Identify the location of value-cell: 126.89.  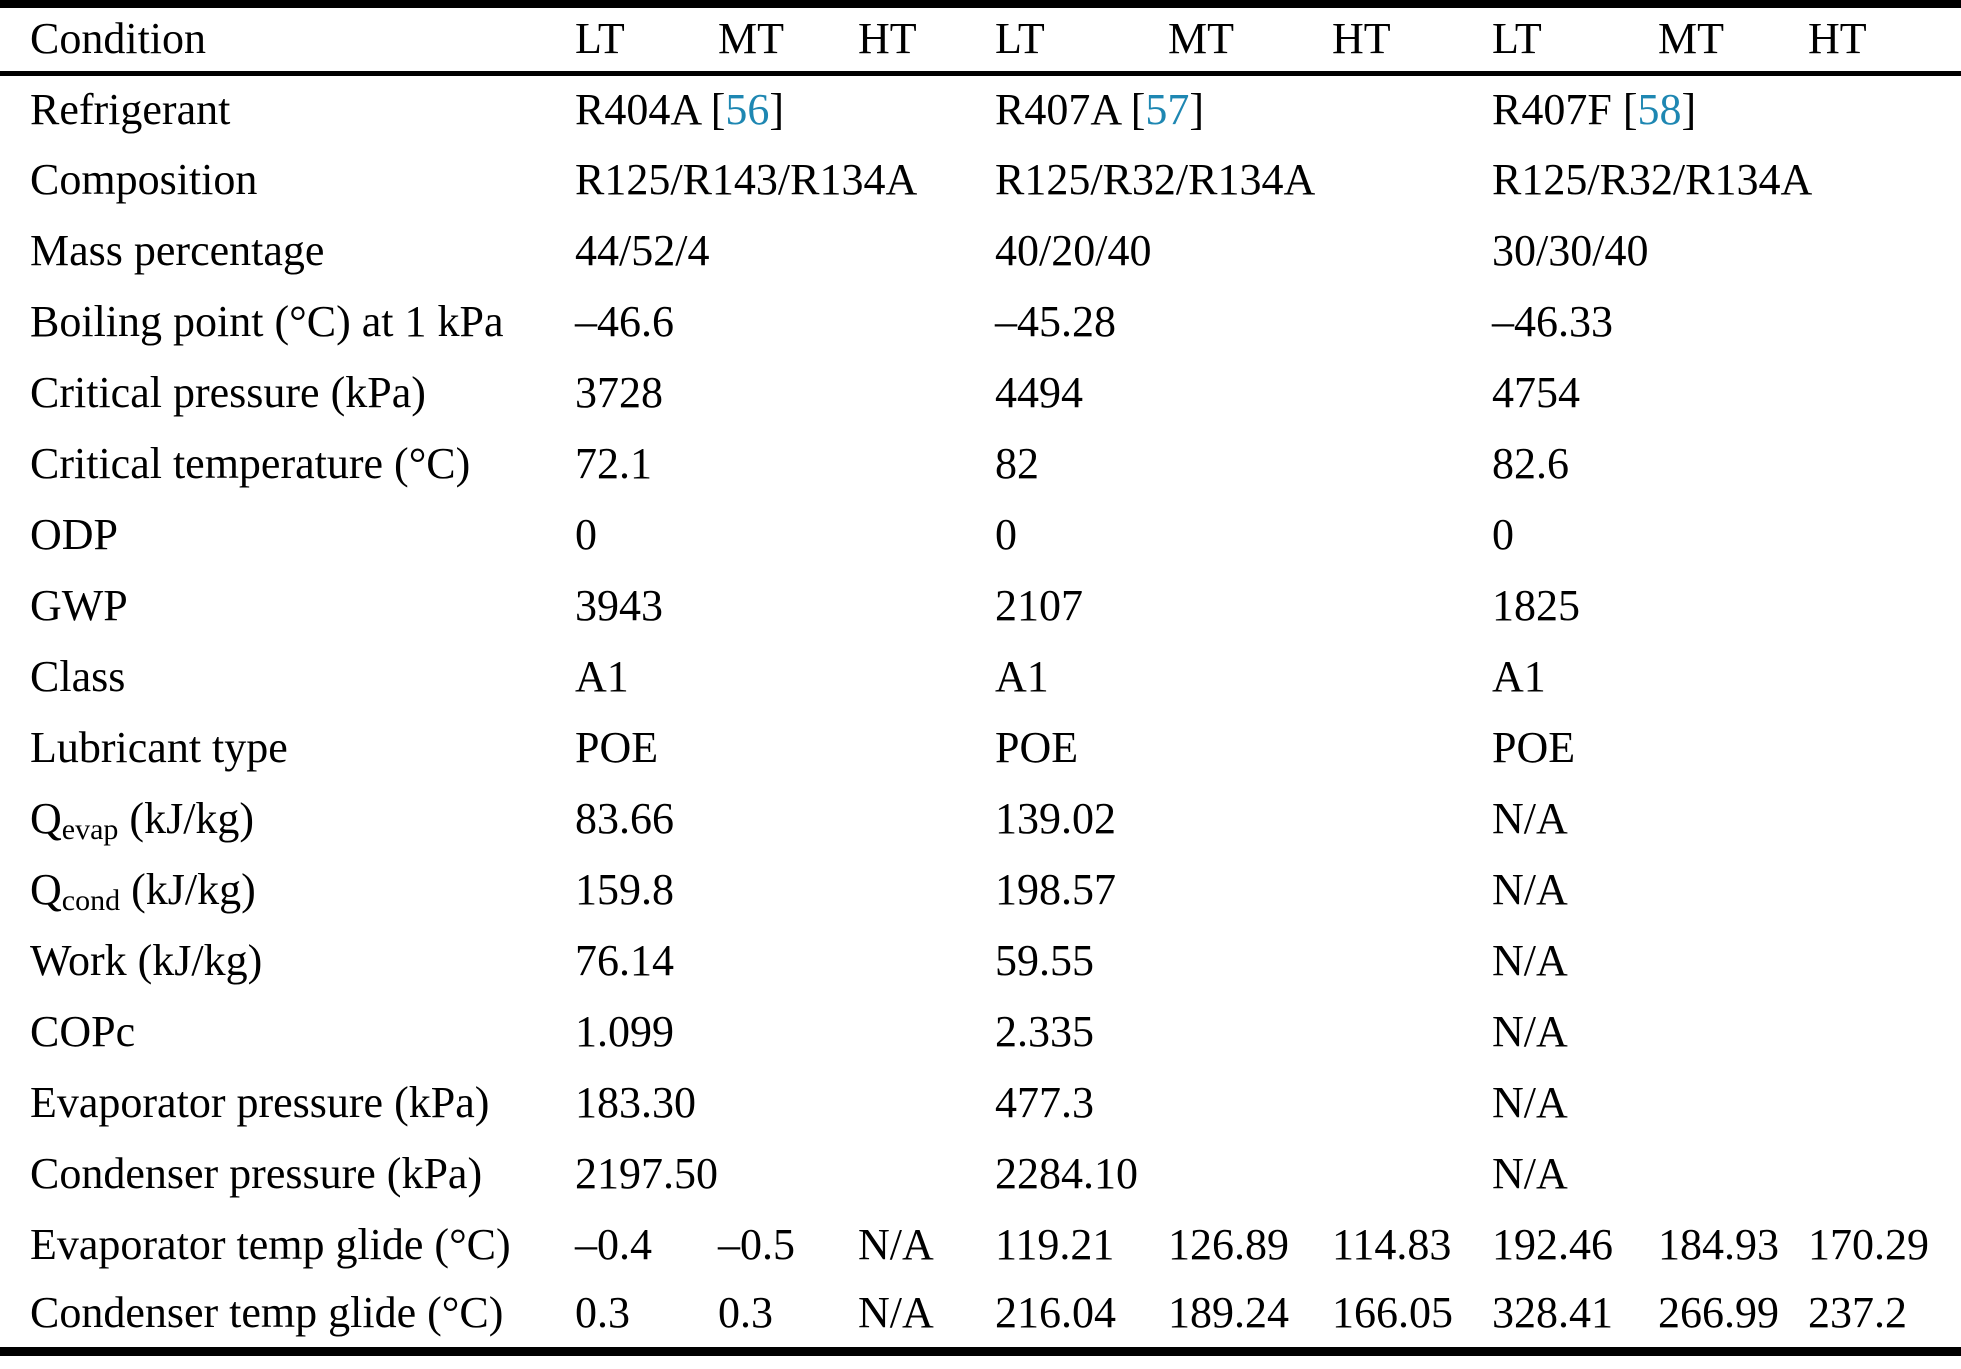
(1228, 1244).